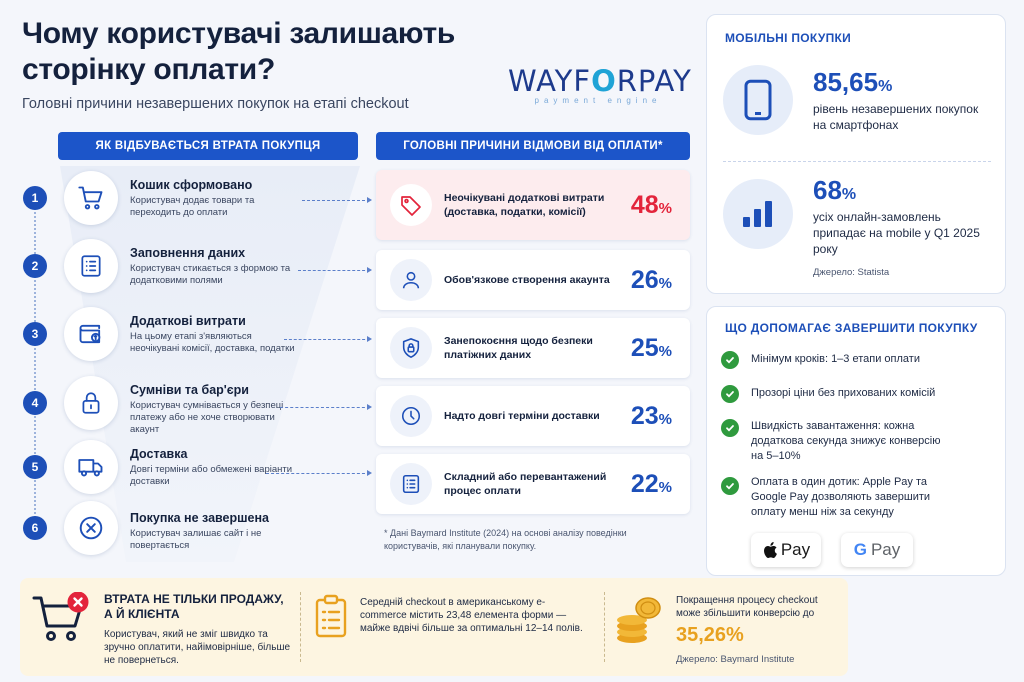 The width and height of the screenshot is (1024, 682). Describe the element at coordinates (851, 328) in the screenshot. I see `help-panel-title: ЩО ДОПОМАГАЄ ЗАВЕРШИТИ ПОКУПКУ` at that location.